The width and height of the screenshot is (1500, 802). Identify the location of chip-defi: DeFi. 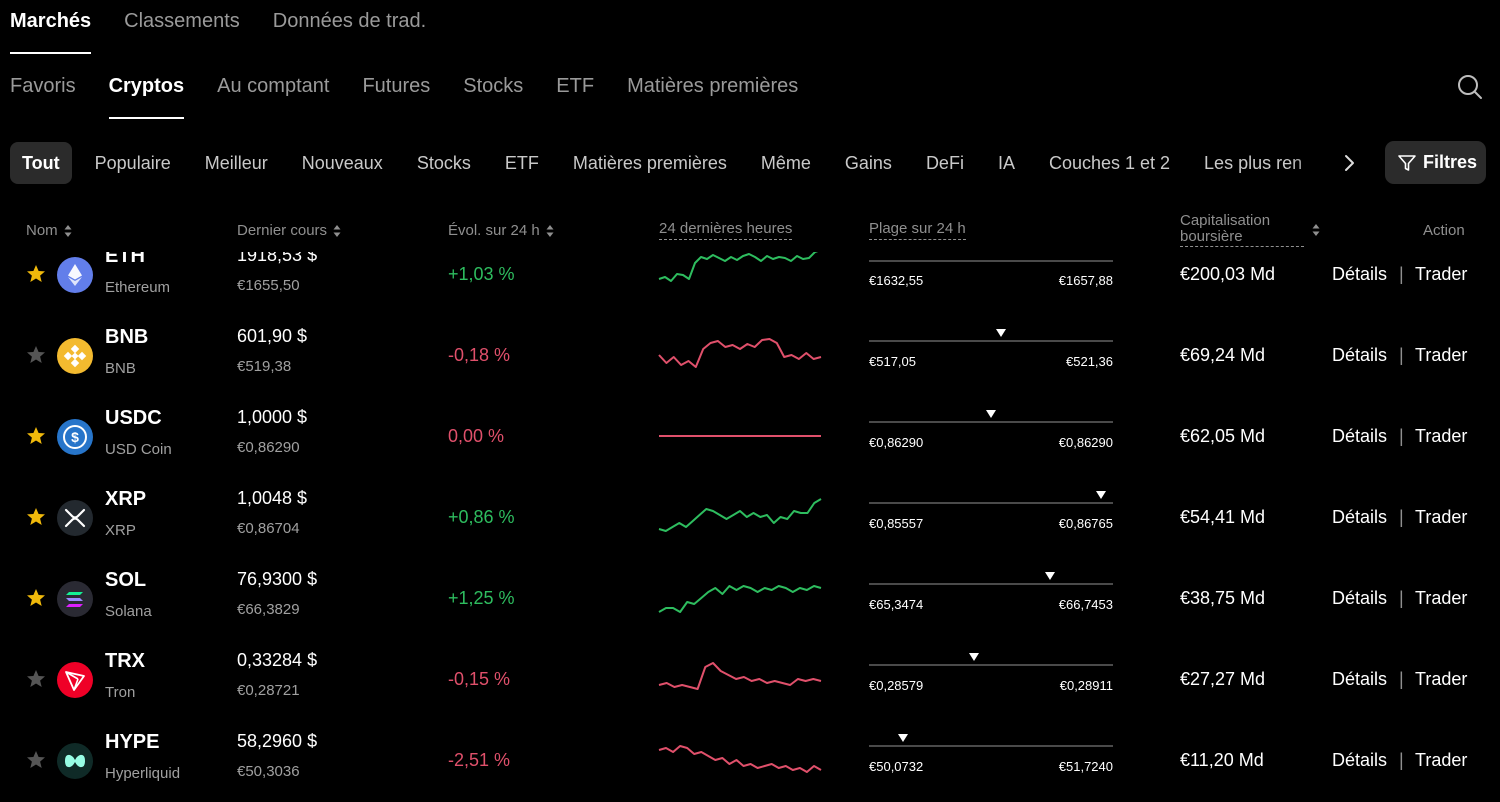
(944, 163).